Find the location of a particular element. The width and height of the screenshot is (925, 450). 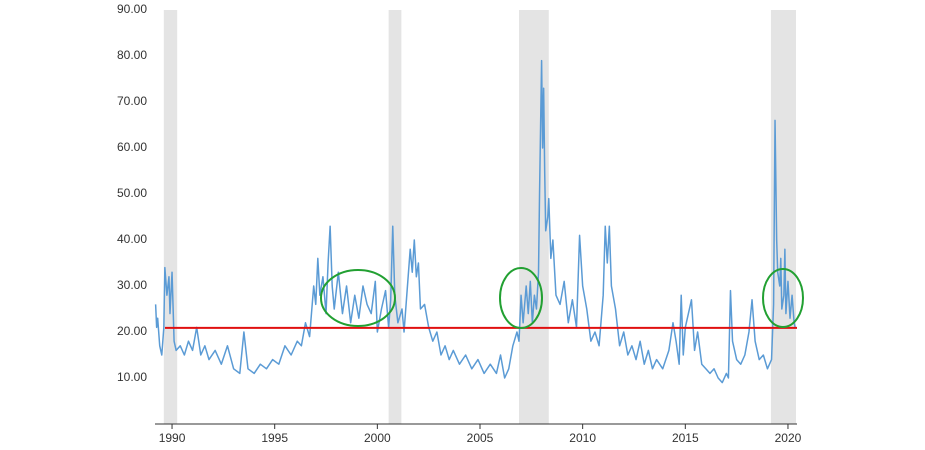

x-tick-label: 2010 is located at coordinates (582, 438).